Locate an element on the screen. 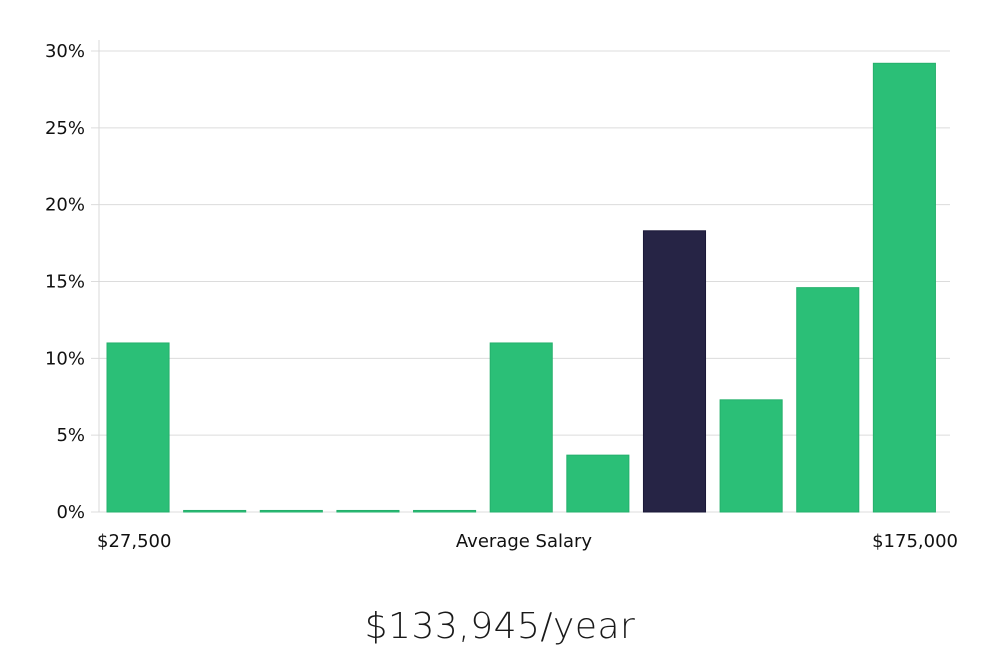 The height and width of the screenshot is (660, 1000). x-tick-label-max: $175,000 is located at coordinates (915, 541).